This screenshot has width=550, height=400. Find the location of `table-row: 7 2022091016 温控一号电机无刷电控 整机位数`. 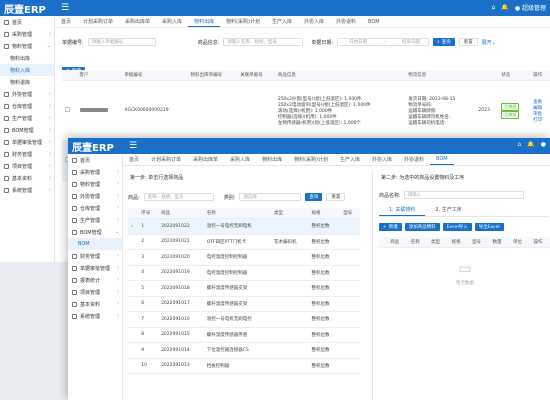

table-row: 7 2022091016 温控一号电机无刷电控 整机位数 is located at coordinates (244, 319).